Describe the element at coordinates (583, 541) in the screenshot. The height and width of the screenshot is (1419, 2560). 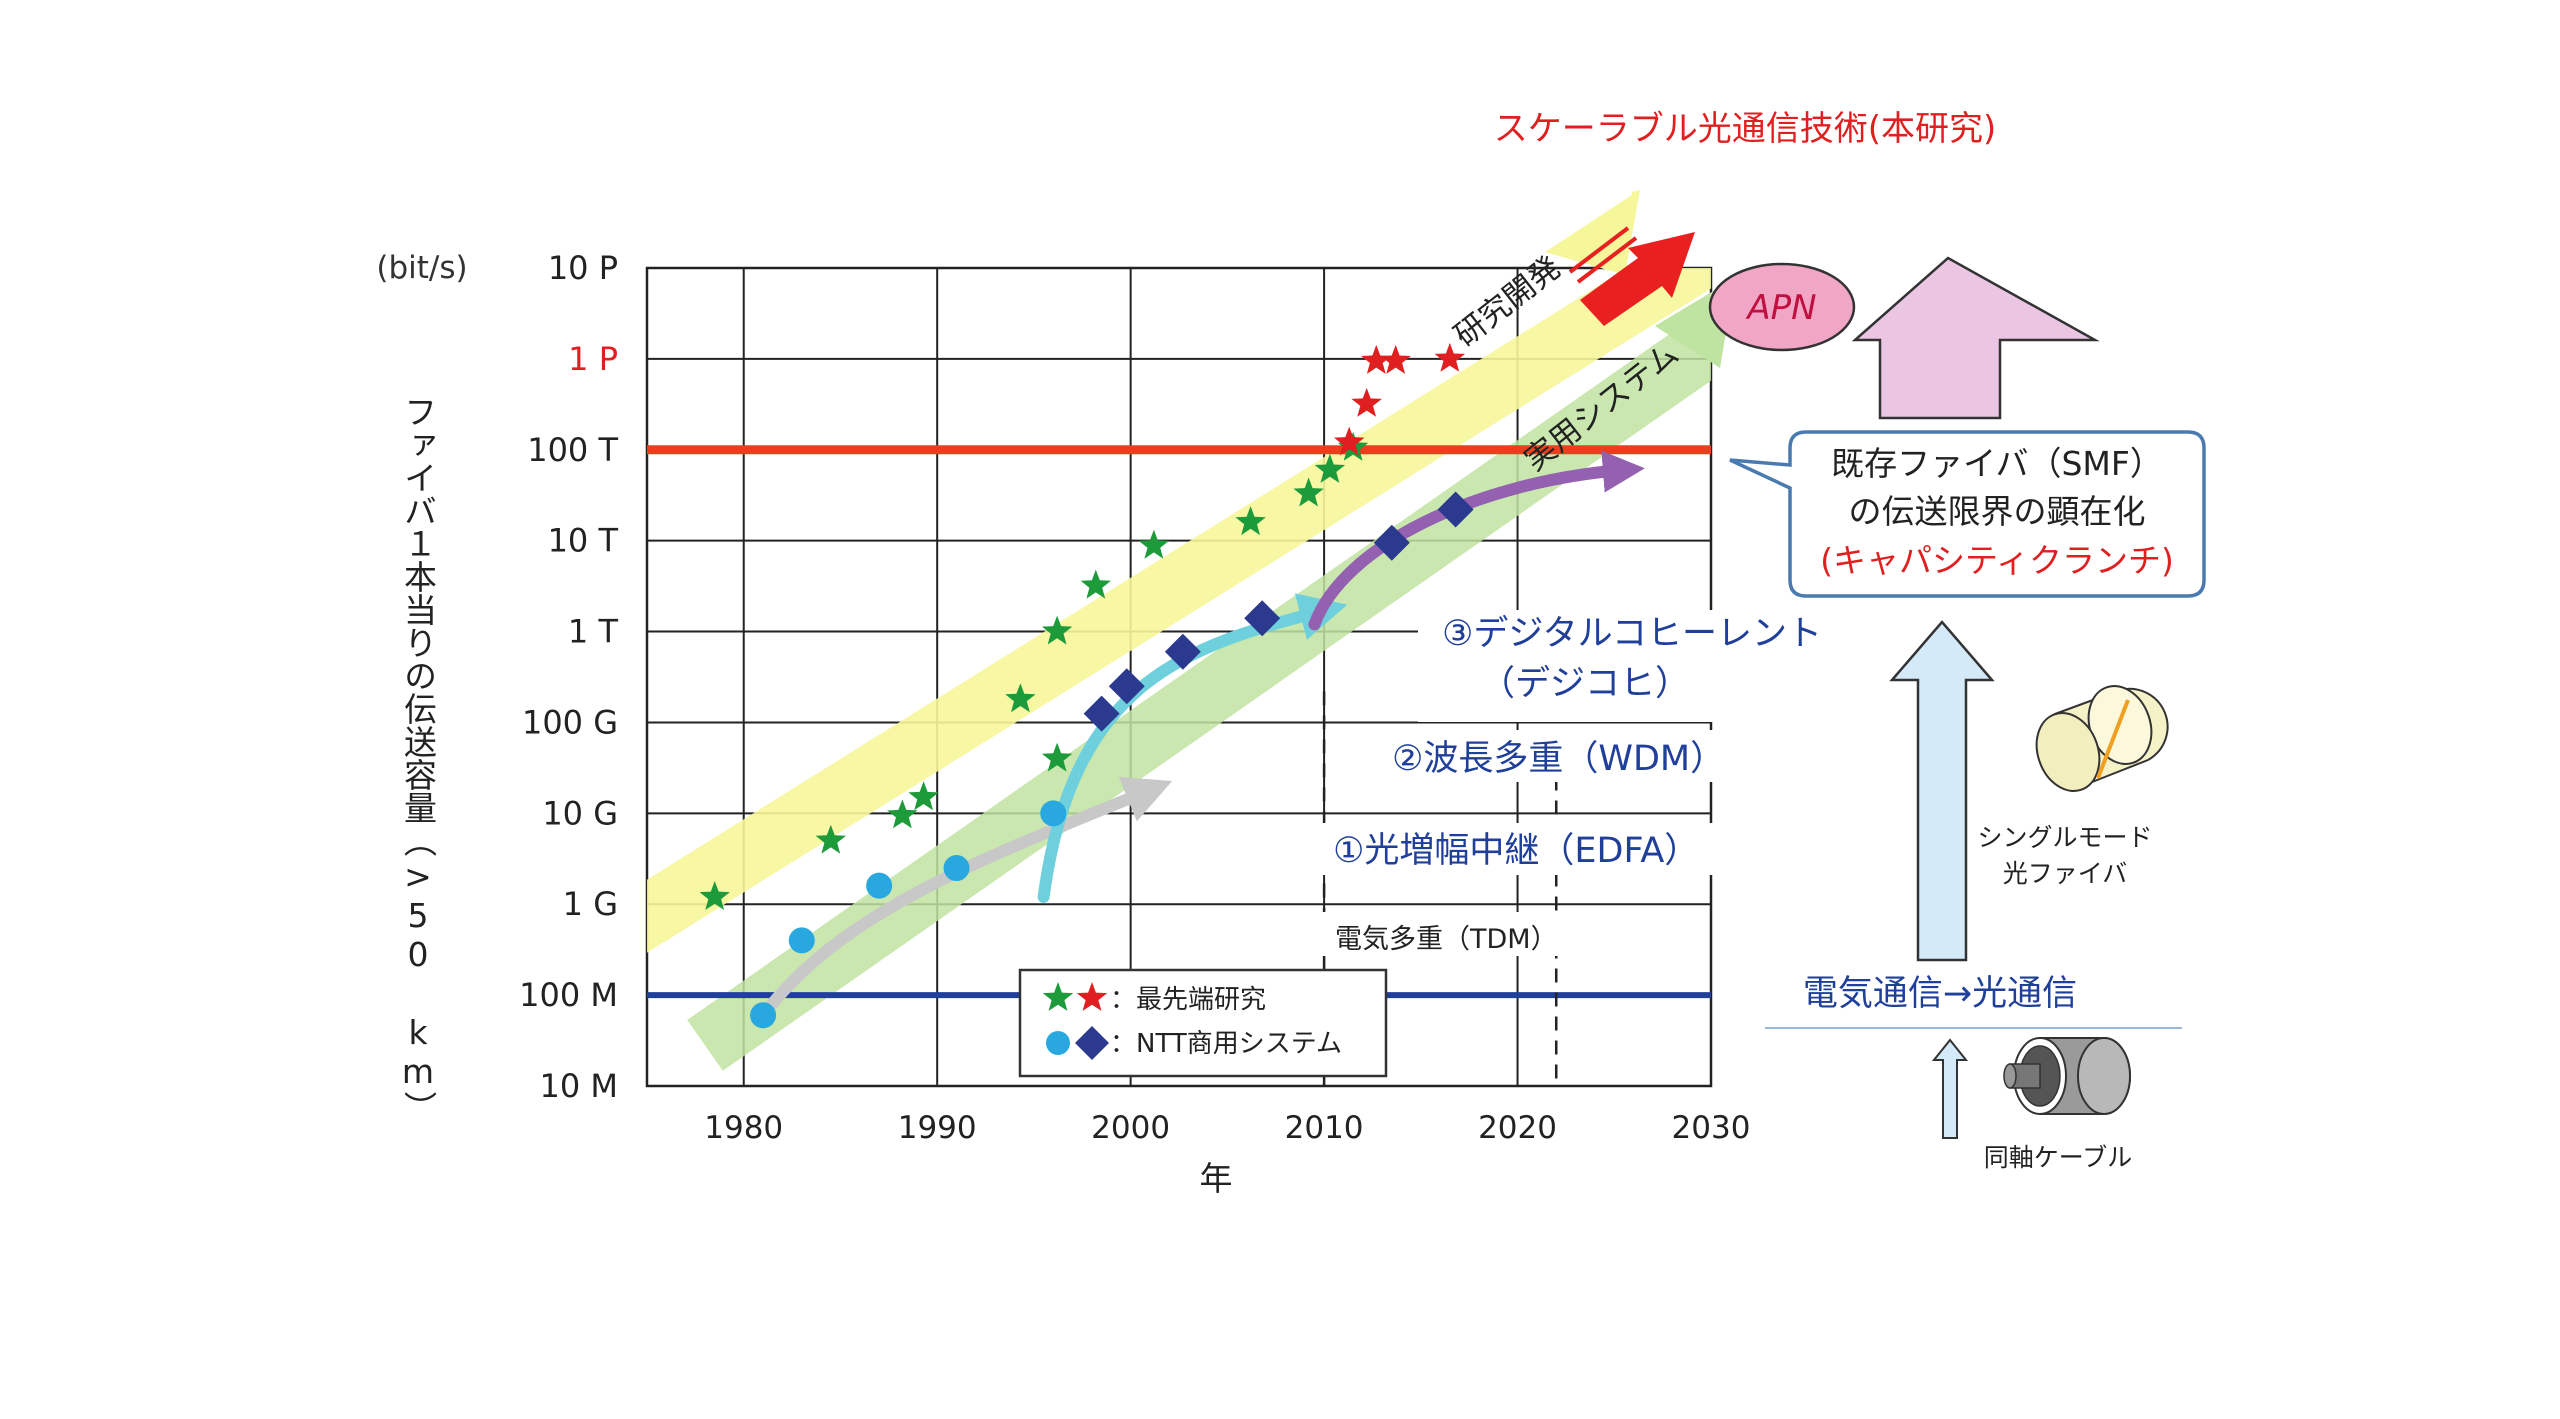
I see `y-tick-label: 10 T` at that location.